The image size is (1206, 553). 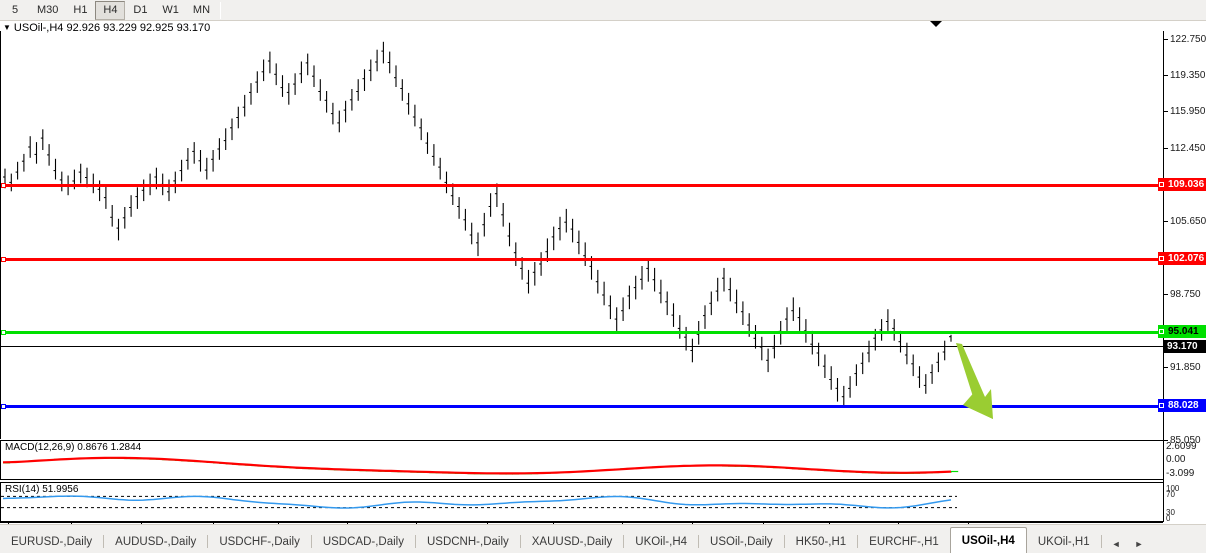 I want to click on chart-tab-eurusddaily: EURUSD-,Daily, so click(x=52, y=542).